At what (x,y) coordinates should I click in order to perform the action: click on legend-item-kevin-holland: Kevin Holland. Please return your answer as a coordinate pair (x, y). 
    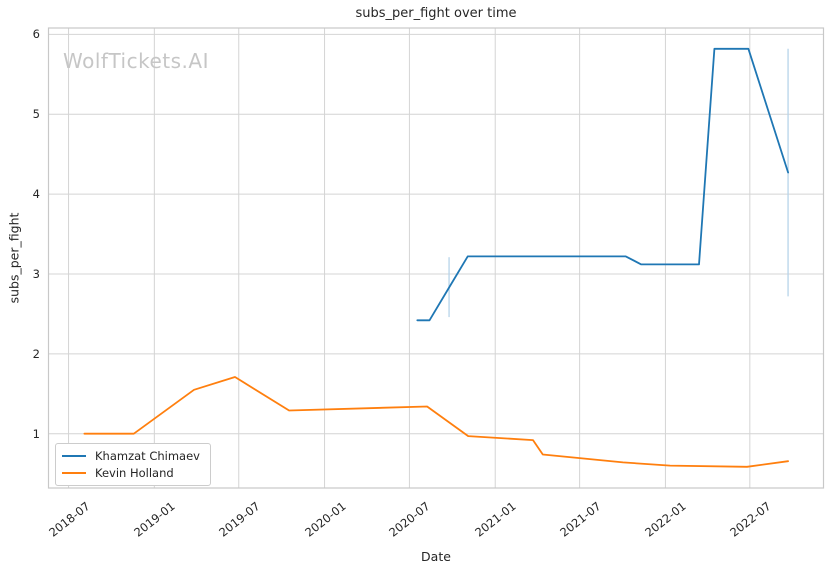
    Looking at the image, I should click on (131, 472).